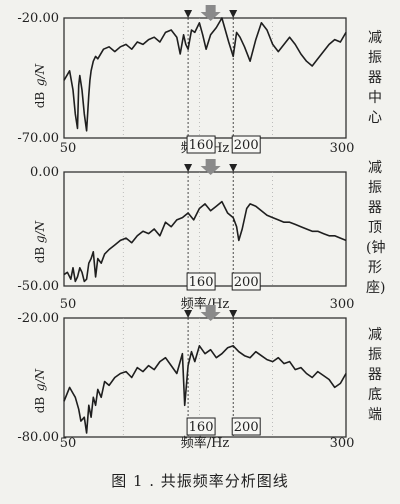 This screenshot has height=504, width=400. Describe the element at coordinates (375, 375) in the screenshot. I see `side-label-chart-3: 减振器底端` at that location.